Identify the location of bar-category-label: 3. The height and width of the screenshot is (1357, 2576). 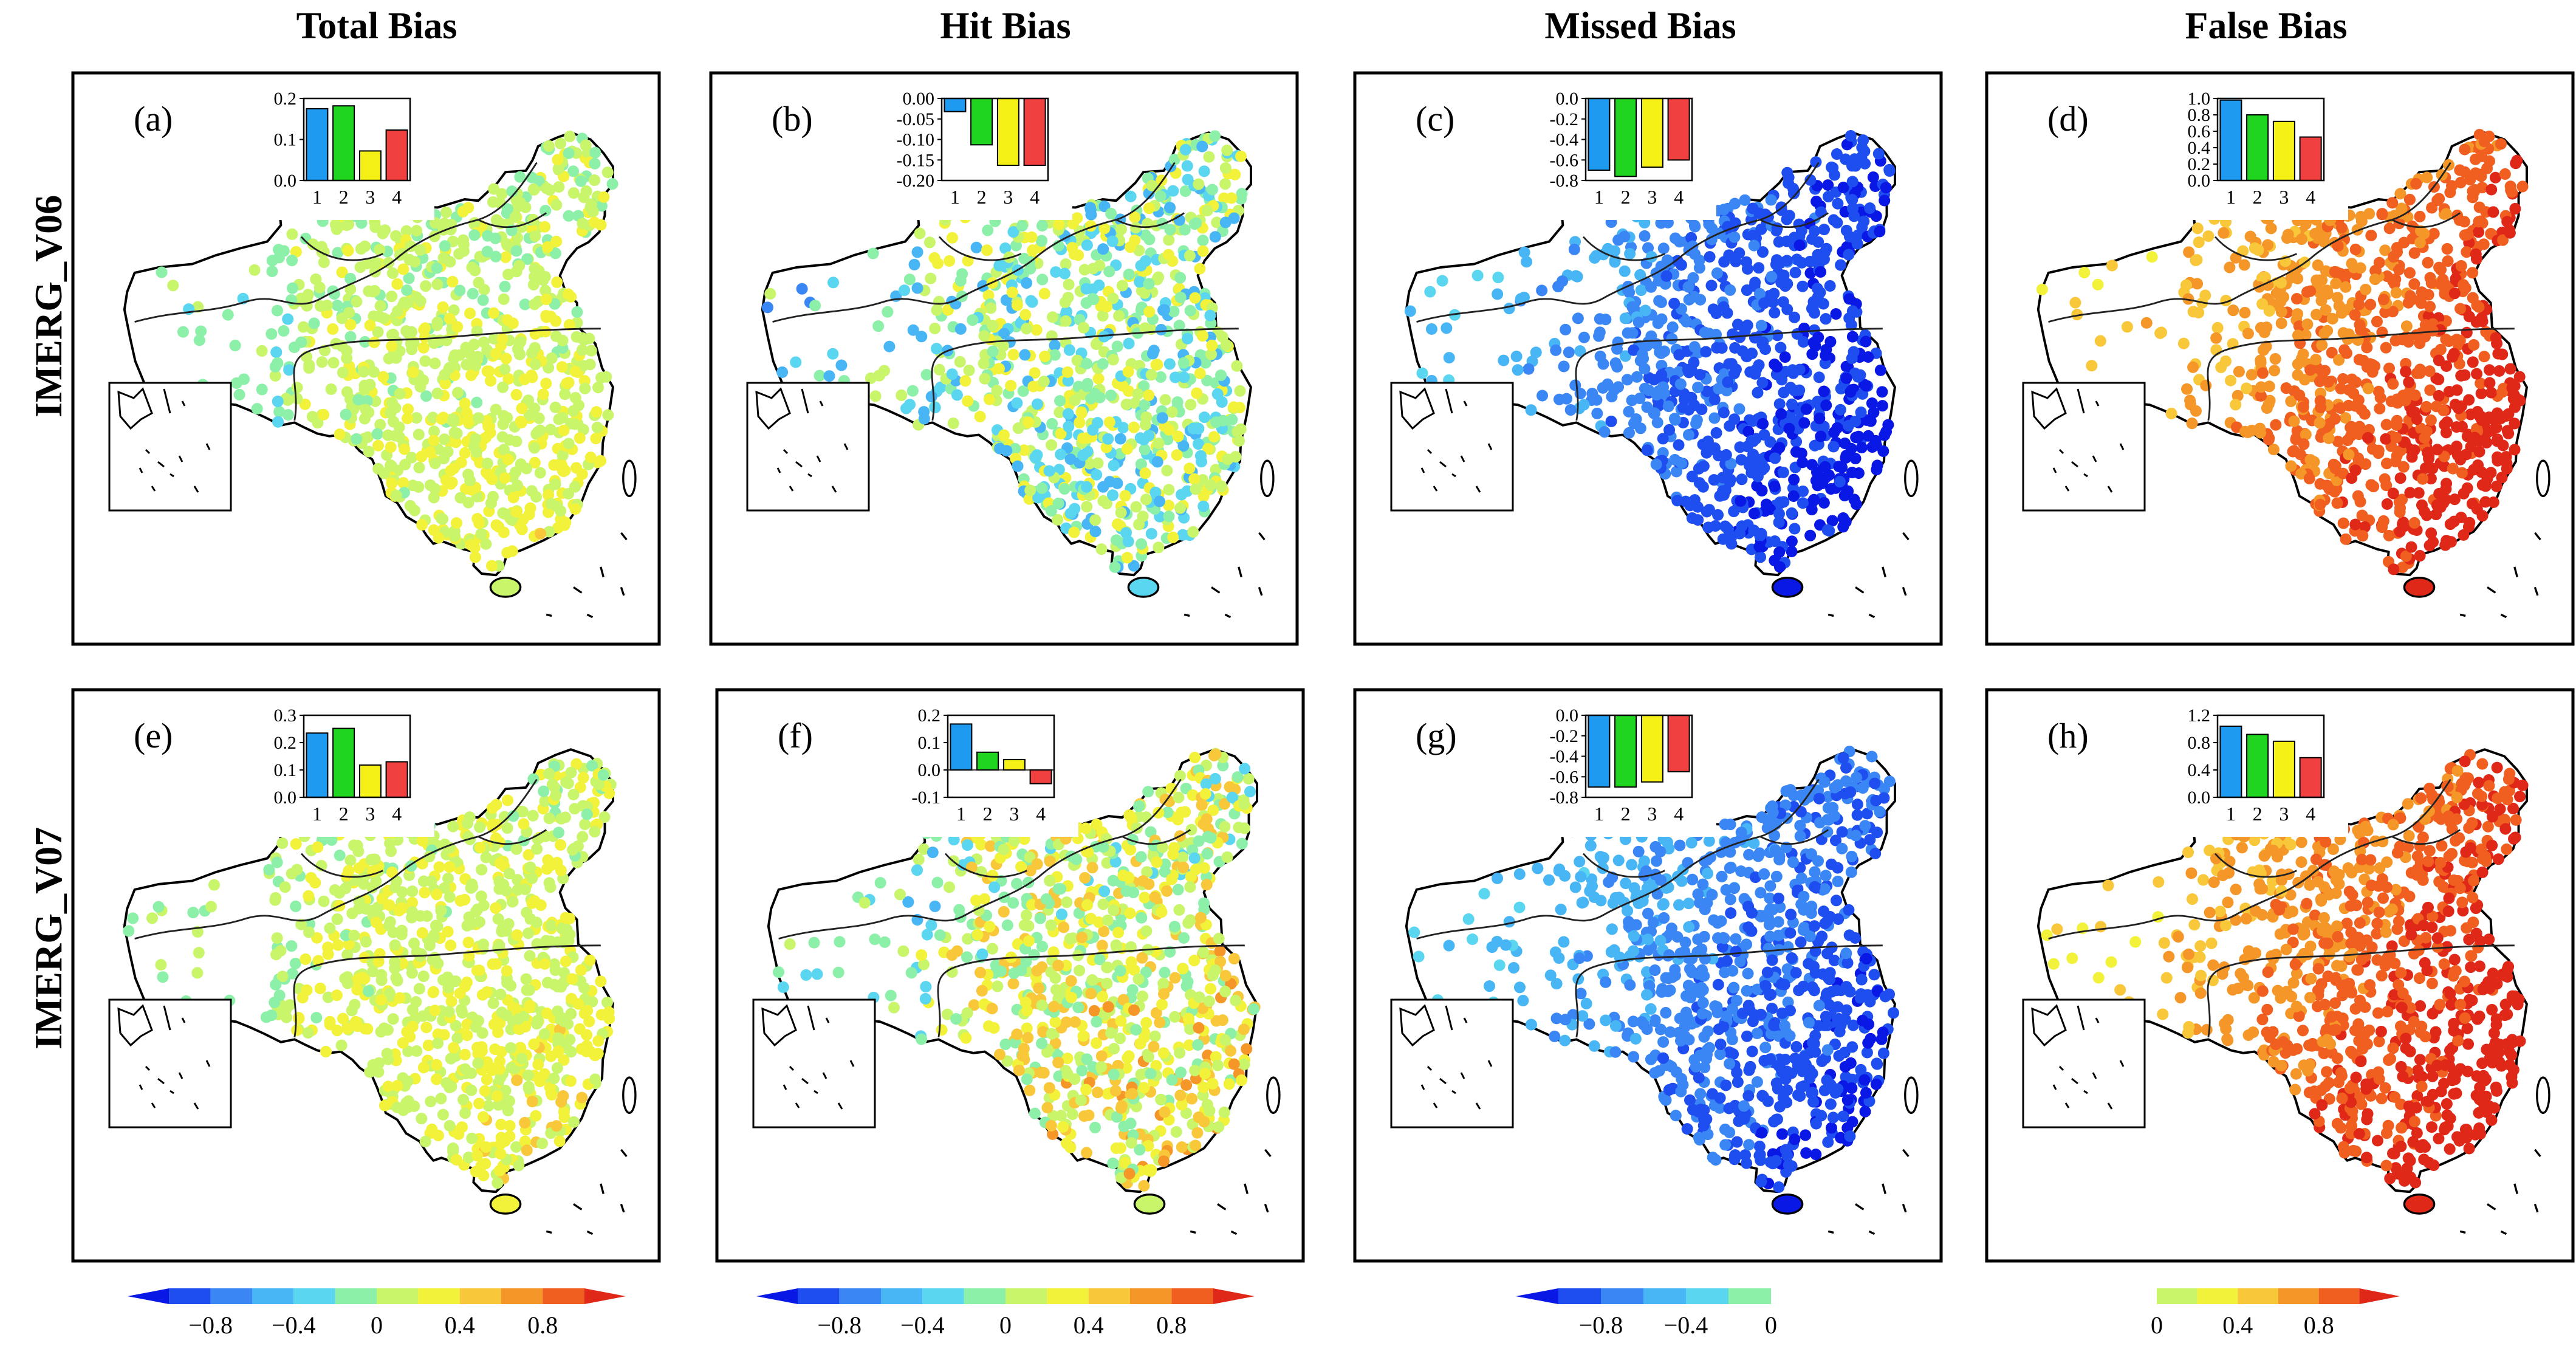
(370, 814).